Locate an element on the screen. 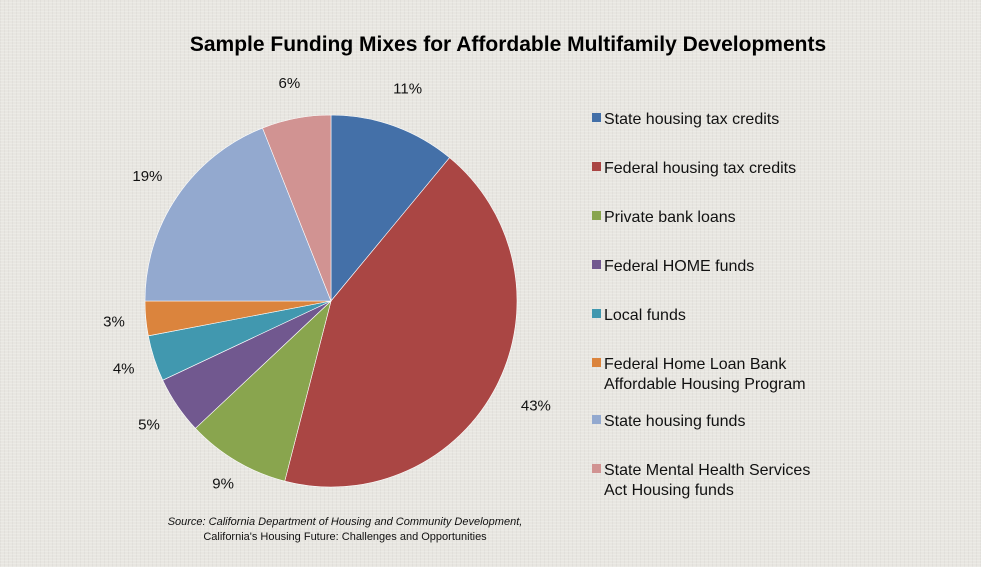  legend-label: Federal housing tax credits is located at coordinates (700, 168).